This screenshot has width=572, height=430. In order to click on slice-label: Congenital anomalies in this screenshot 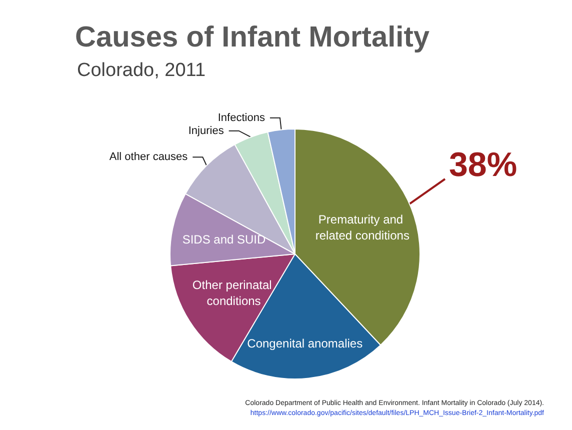, I will do `click(305, 343)`.